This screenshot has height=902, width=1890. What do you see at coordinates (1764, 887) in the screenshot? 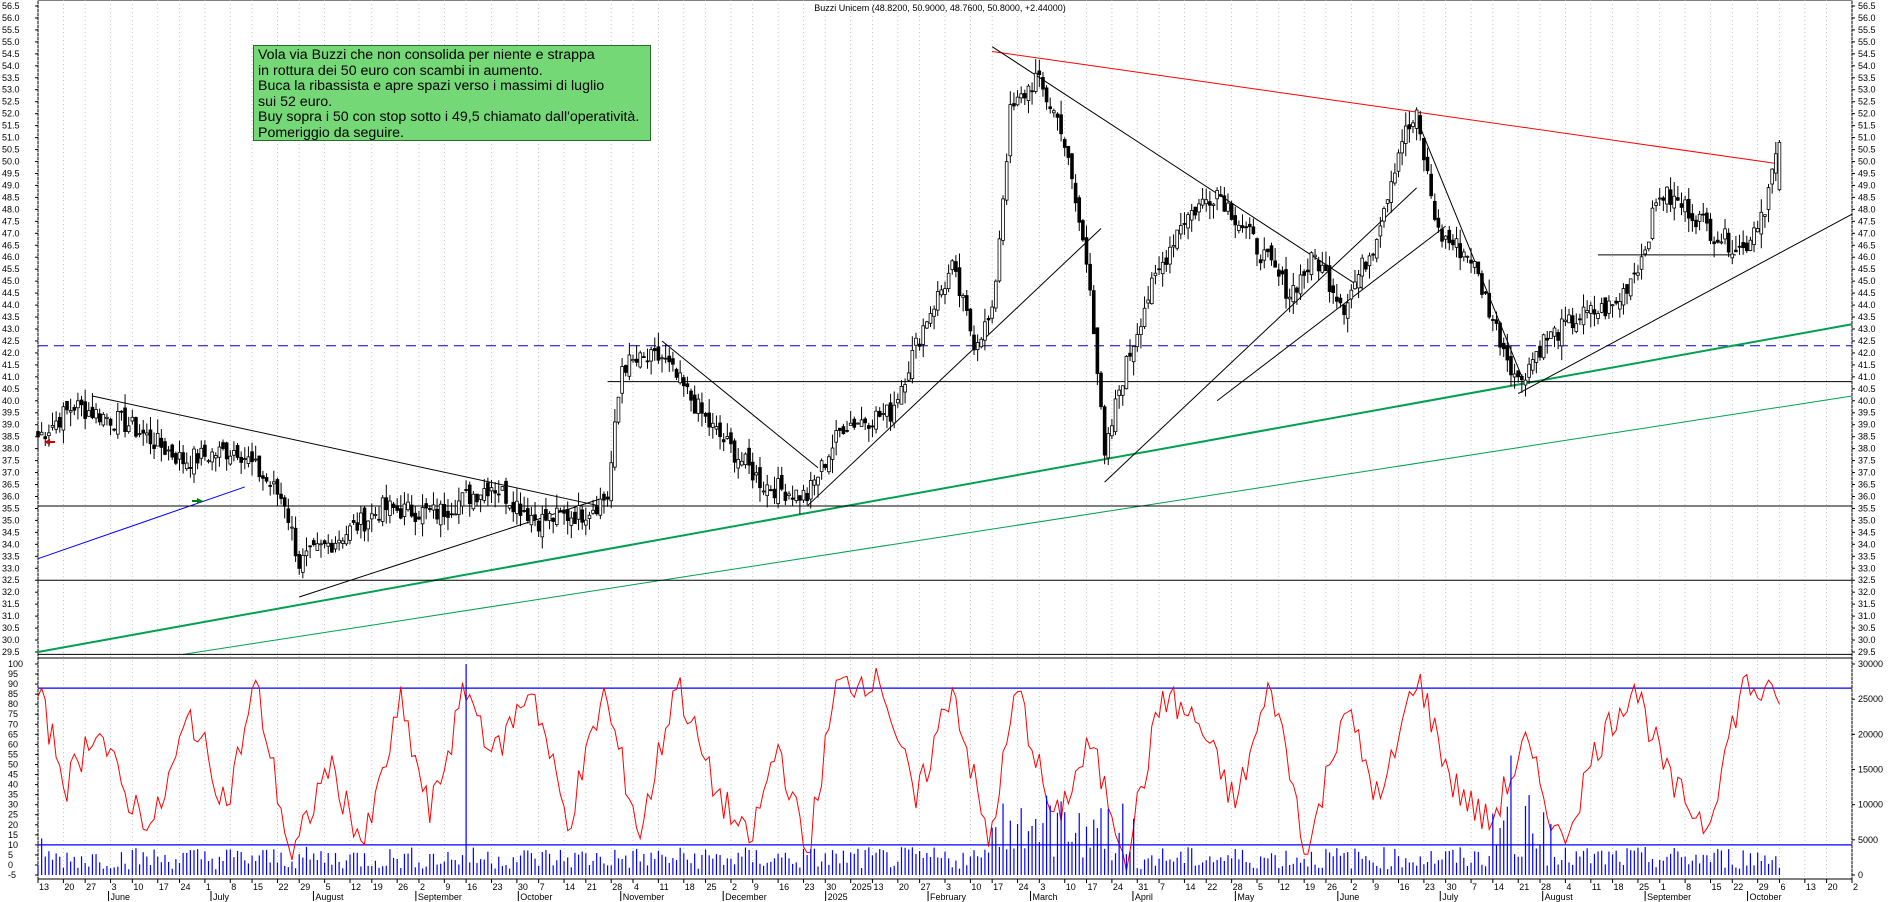
I see `x-tick-label: 29` at bounding box center [1764, 887].